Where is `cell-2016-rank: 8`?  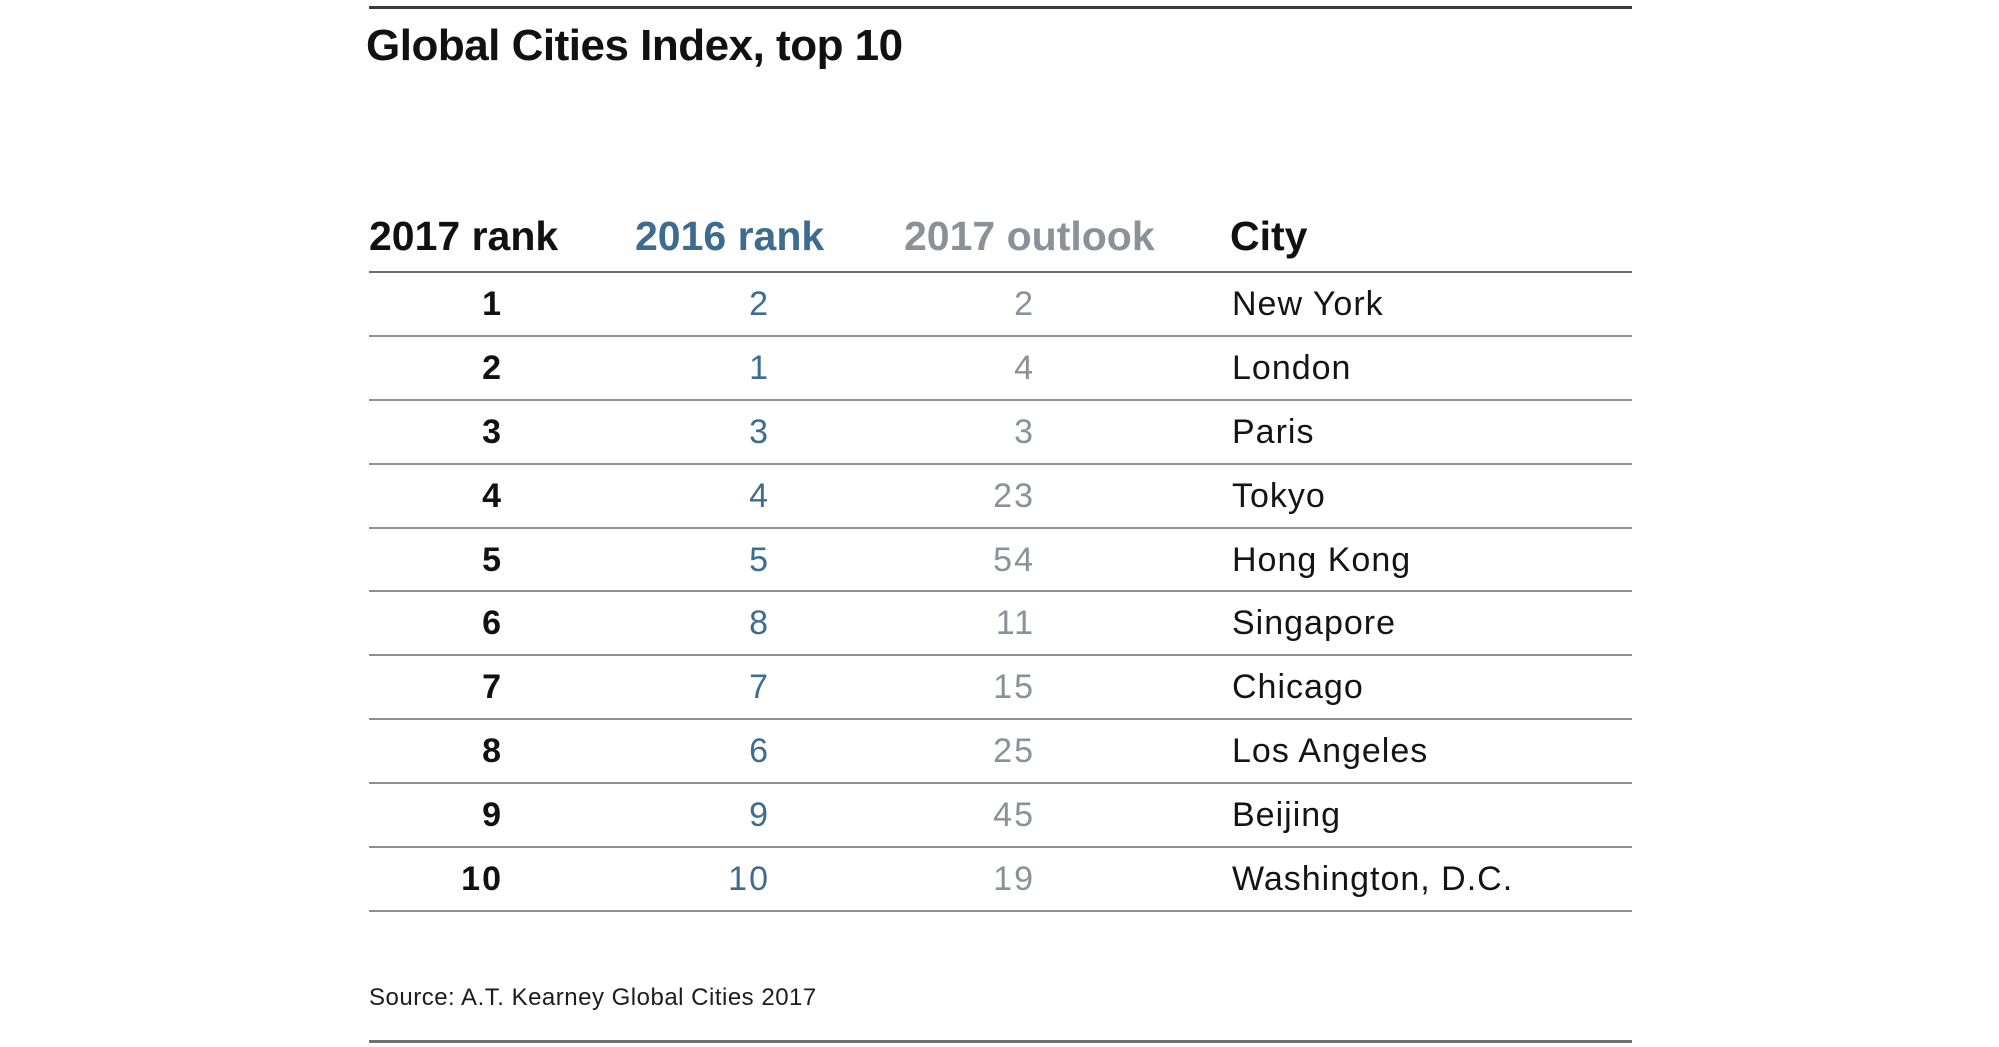
cell-2016-rank: 8 is located at coordinates (759, 623).